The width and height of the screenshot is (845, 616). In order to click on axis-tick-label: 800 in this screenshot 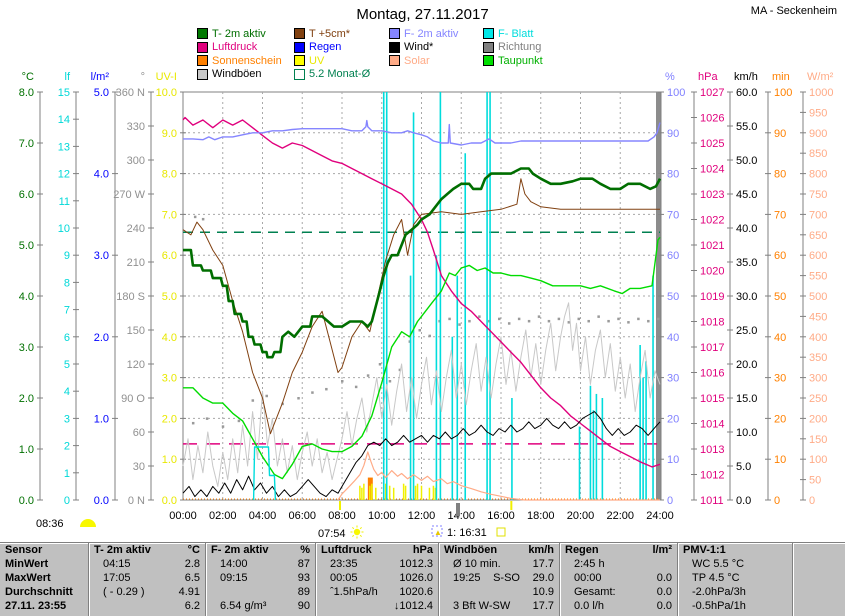, I will do `click(818, 175)`.